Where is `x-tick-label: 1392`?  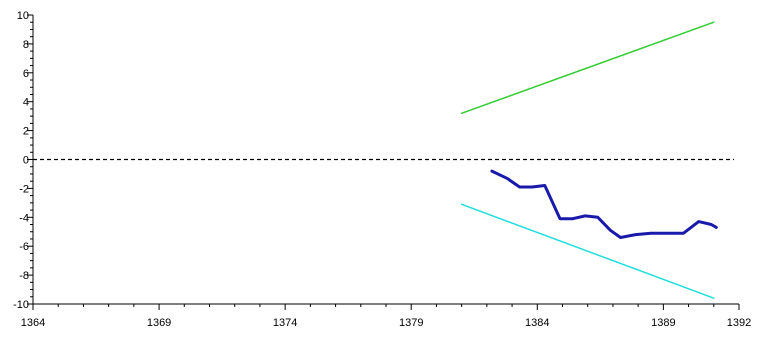 x-tick-label: 1392 is located at coordinates (739, 323).